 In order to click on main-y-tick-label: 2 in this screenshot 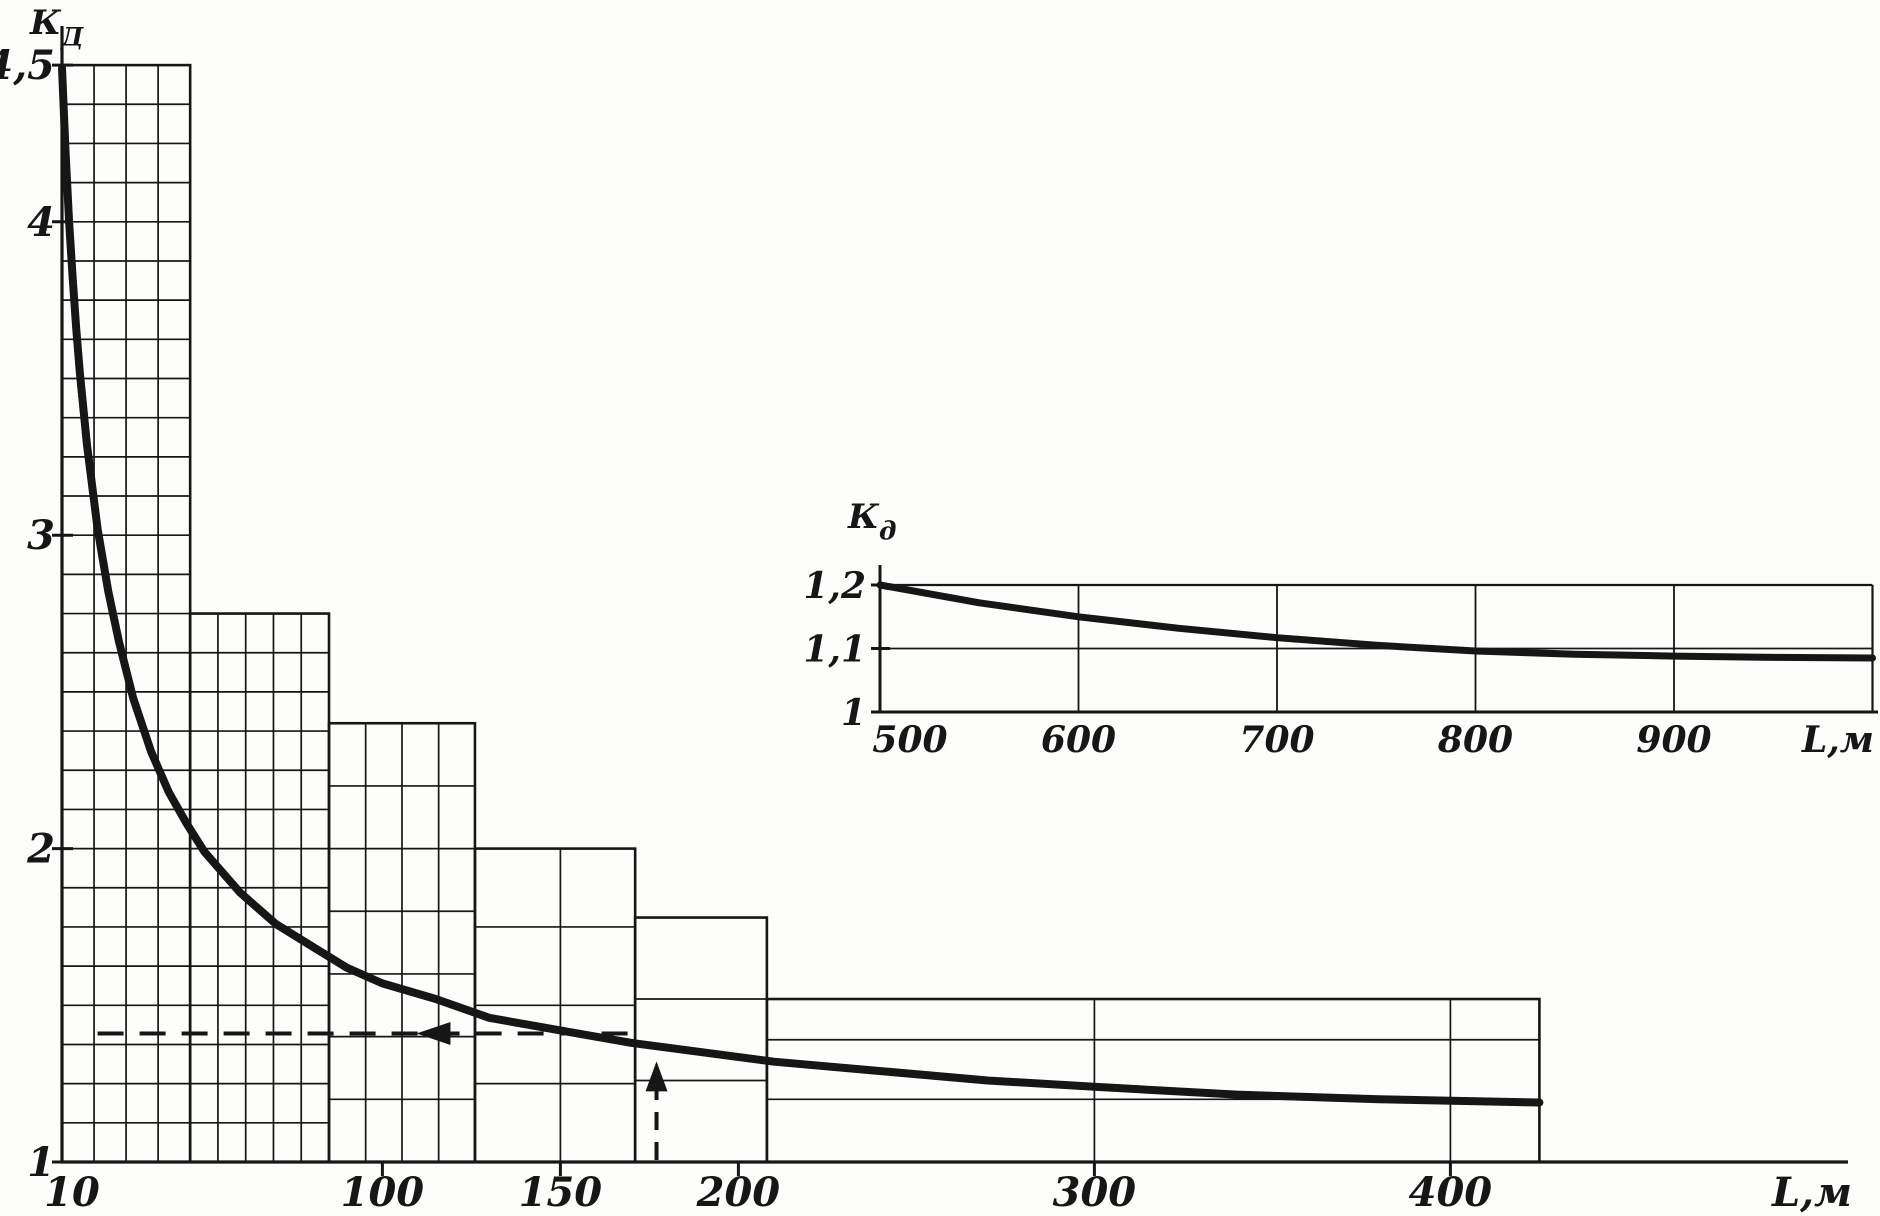, I will do `click(40, 849)`.